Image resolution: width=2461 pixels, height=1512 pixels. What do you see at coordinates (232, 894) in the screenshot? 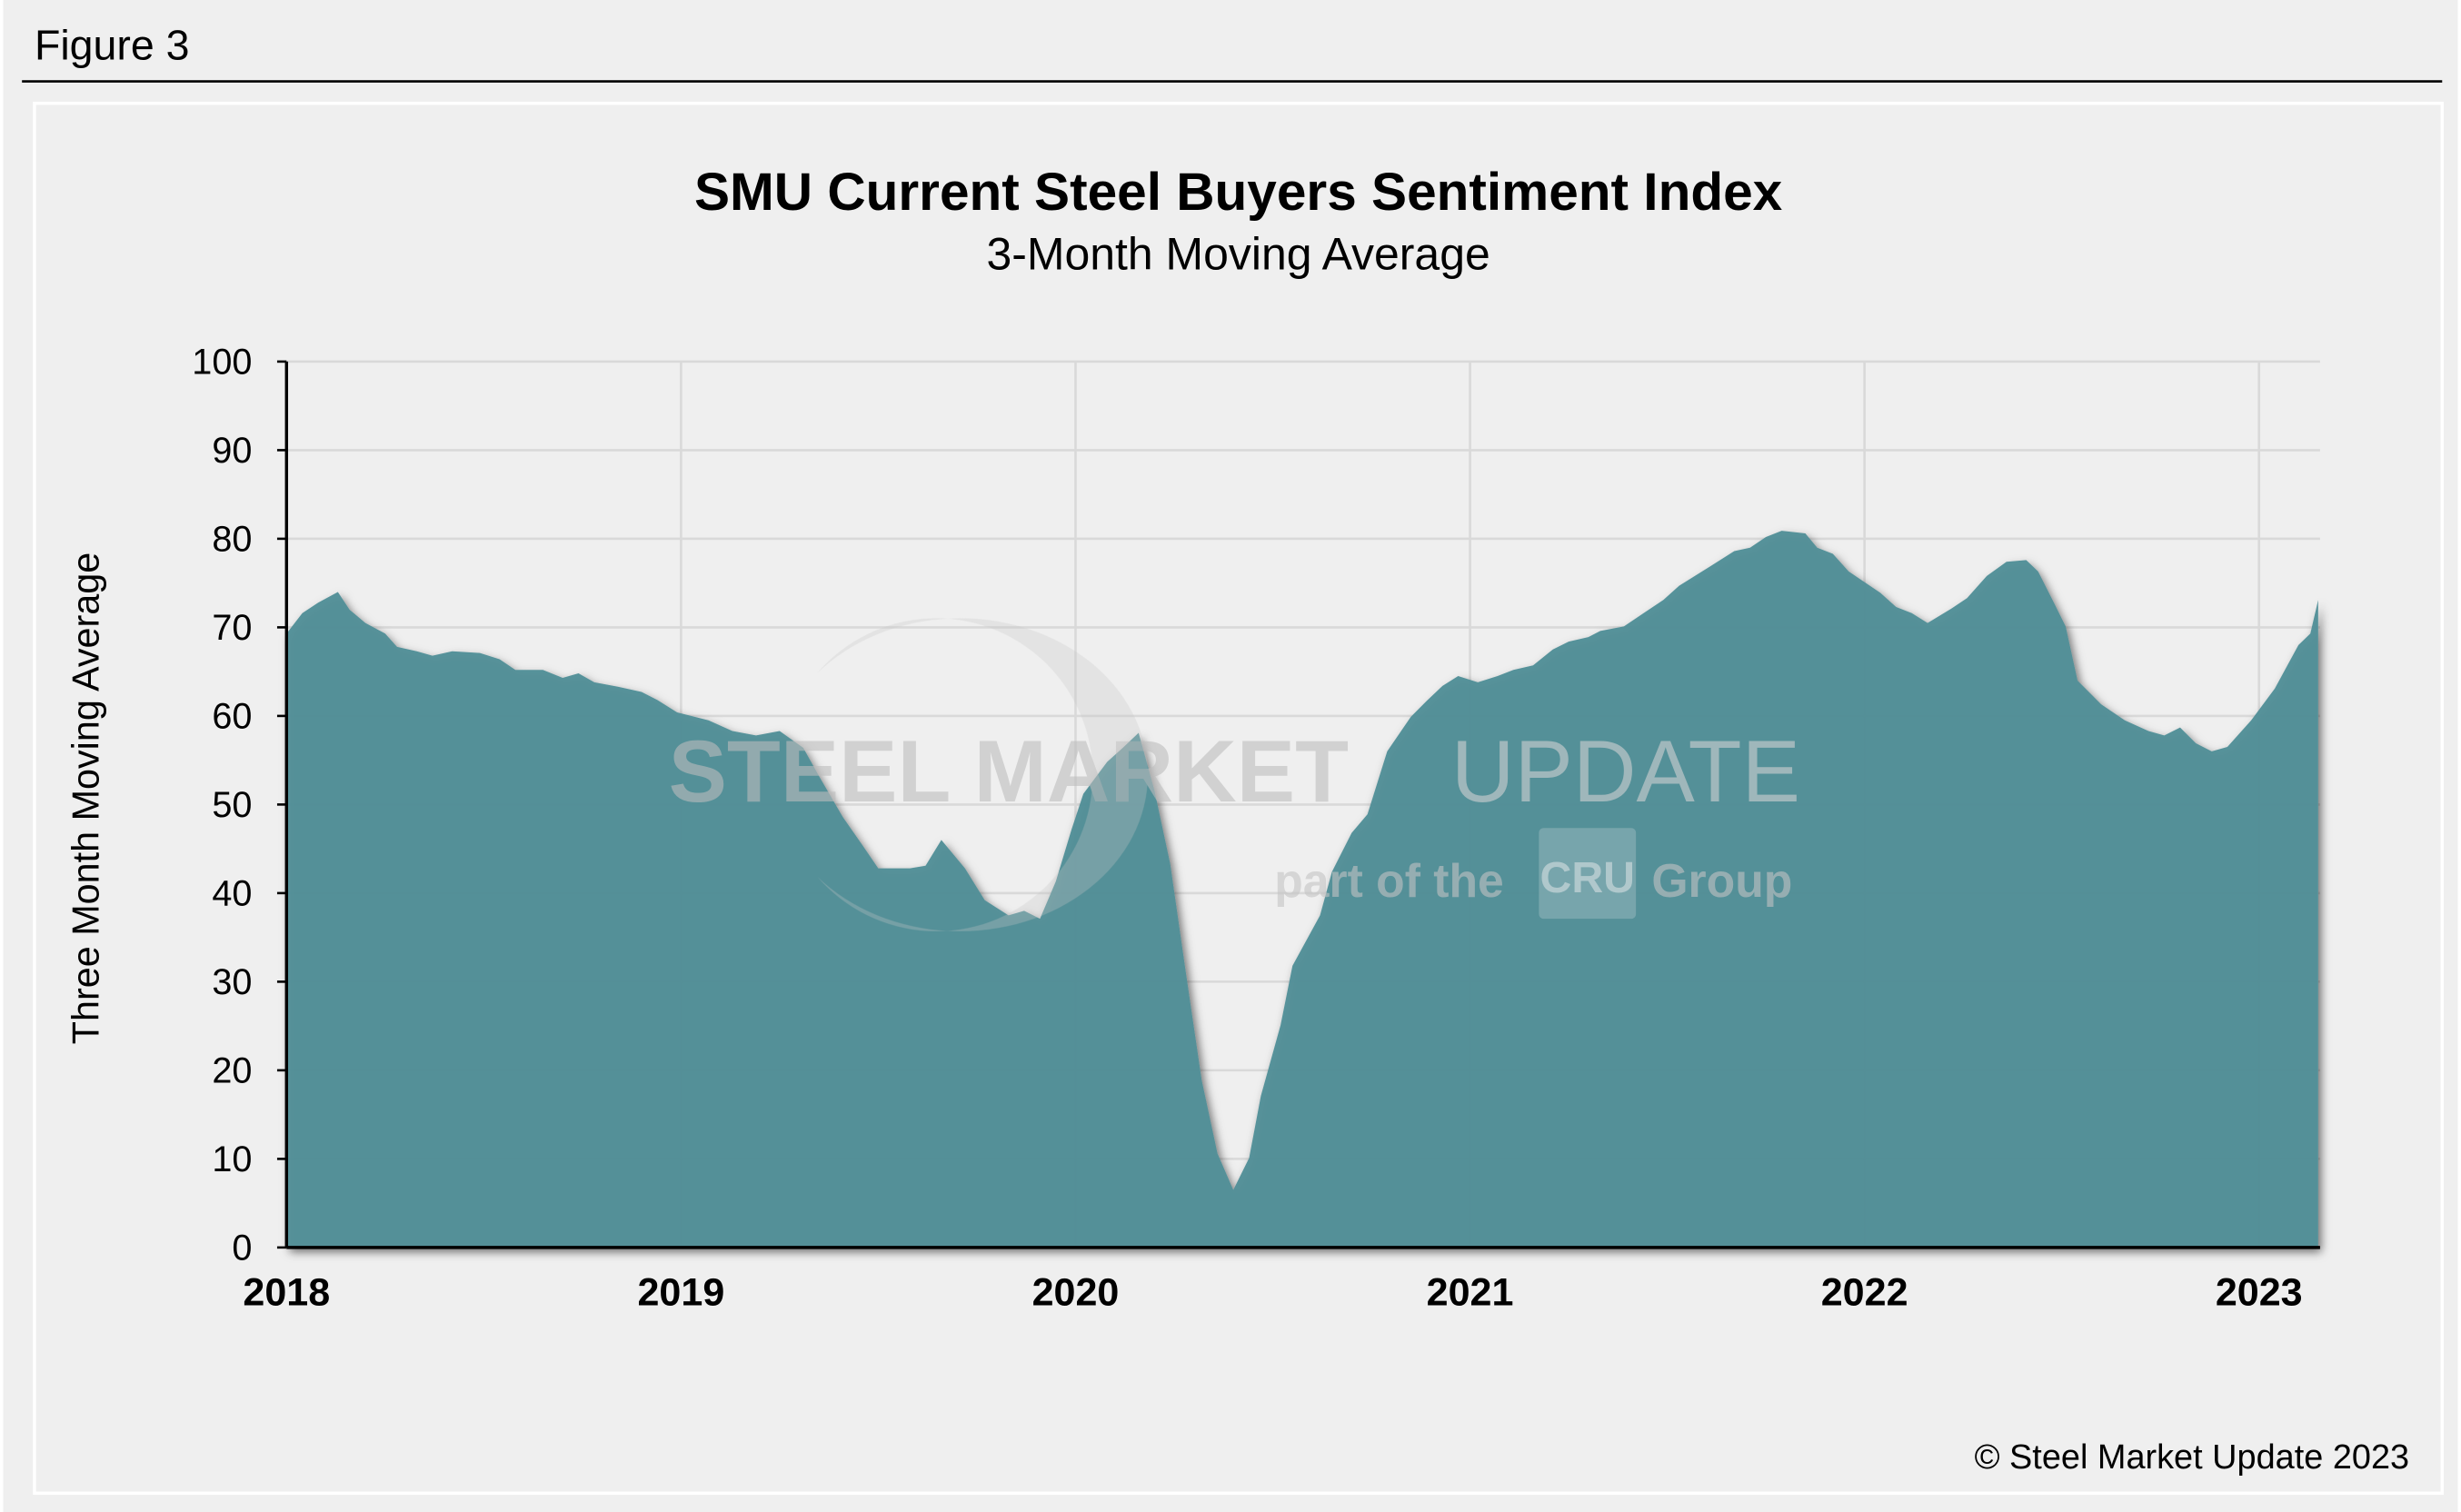
I see `y-tick-label: 40` at bounding box center [232, 894].